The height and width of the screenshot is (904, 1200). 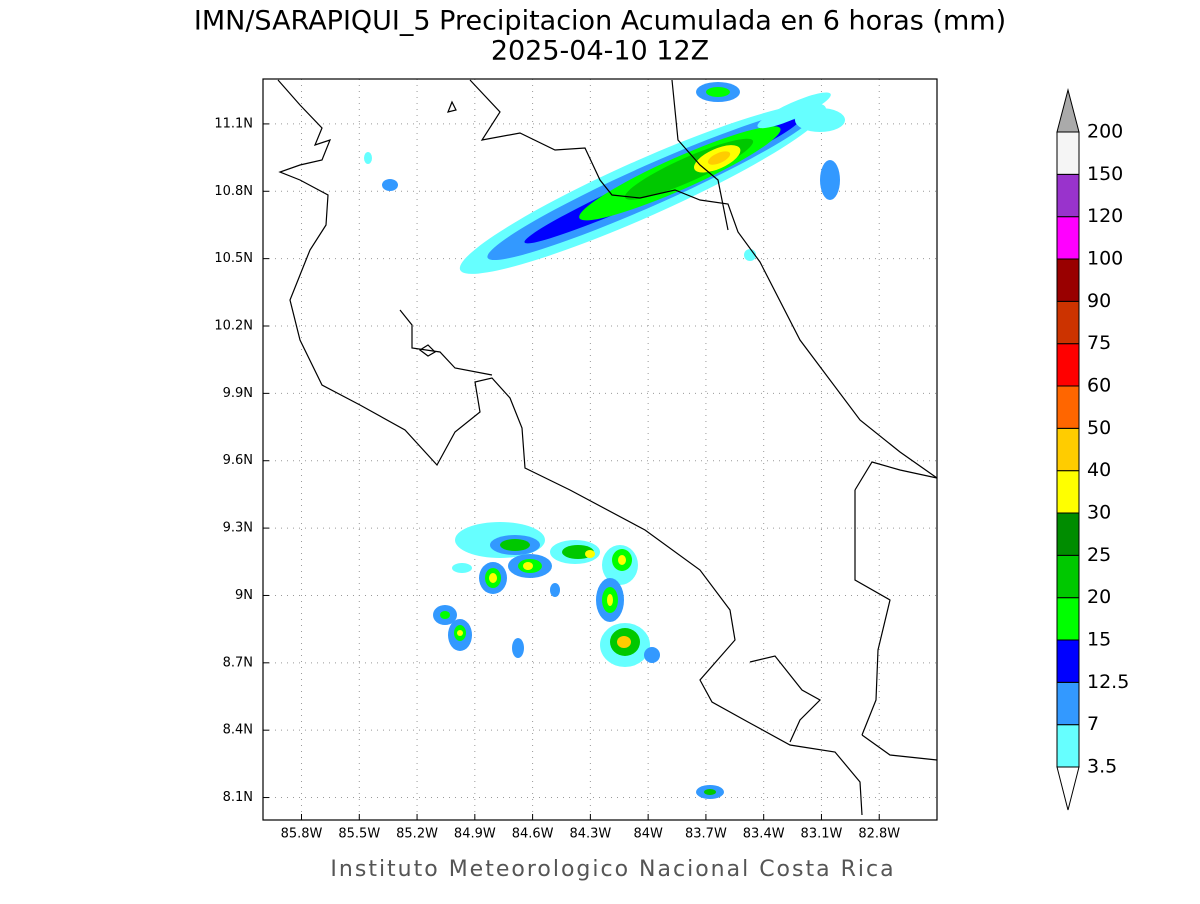 What do you see at coordinates (238, 393) in the screenshot?
I see `y-tick-label: 9.9N` at bounding box center [238, 393].